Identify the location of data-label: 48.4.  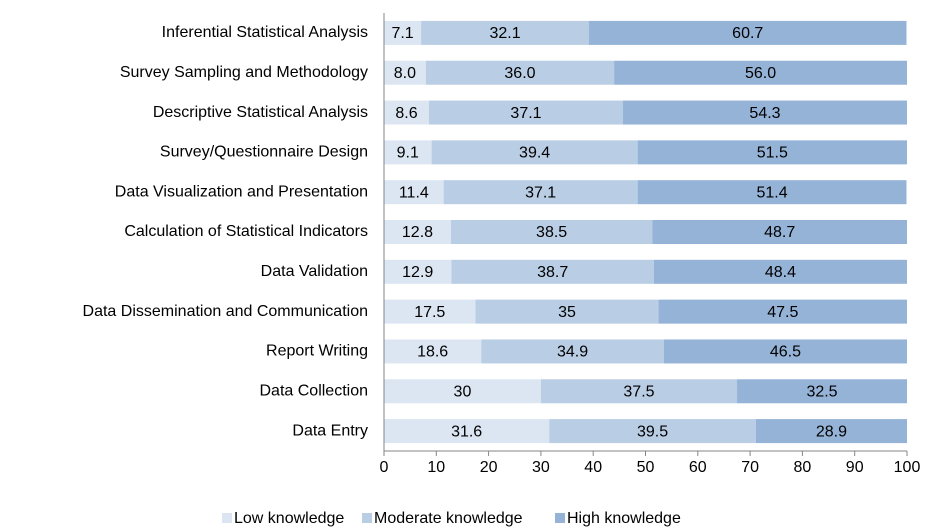
(780, 272).